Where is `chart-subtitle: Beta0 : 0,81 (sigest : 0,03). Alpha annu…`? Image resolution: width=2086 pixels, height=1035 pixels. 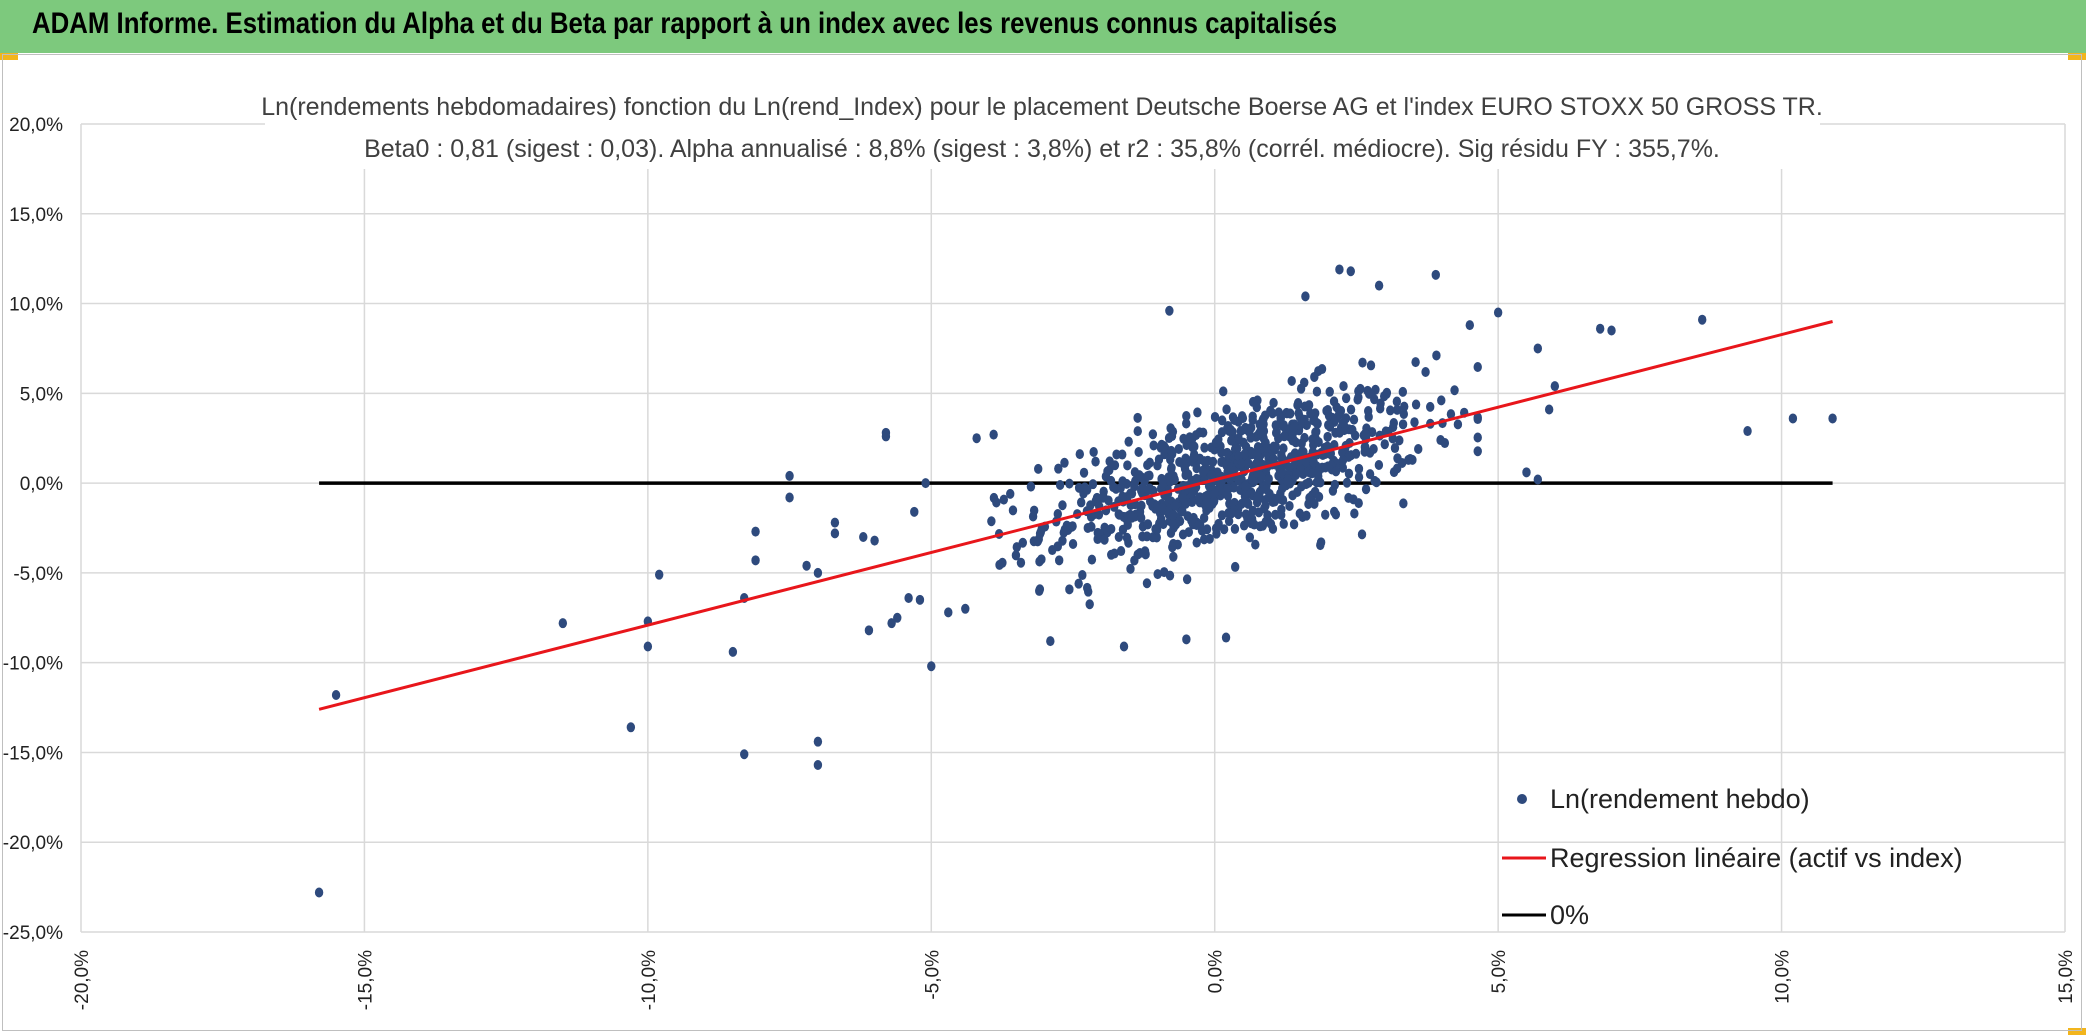 chart-subtitle: Beta0 : 0,81 (sigest : 0,03). Alpha annu… is located at coordinates (1042, 149).